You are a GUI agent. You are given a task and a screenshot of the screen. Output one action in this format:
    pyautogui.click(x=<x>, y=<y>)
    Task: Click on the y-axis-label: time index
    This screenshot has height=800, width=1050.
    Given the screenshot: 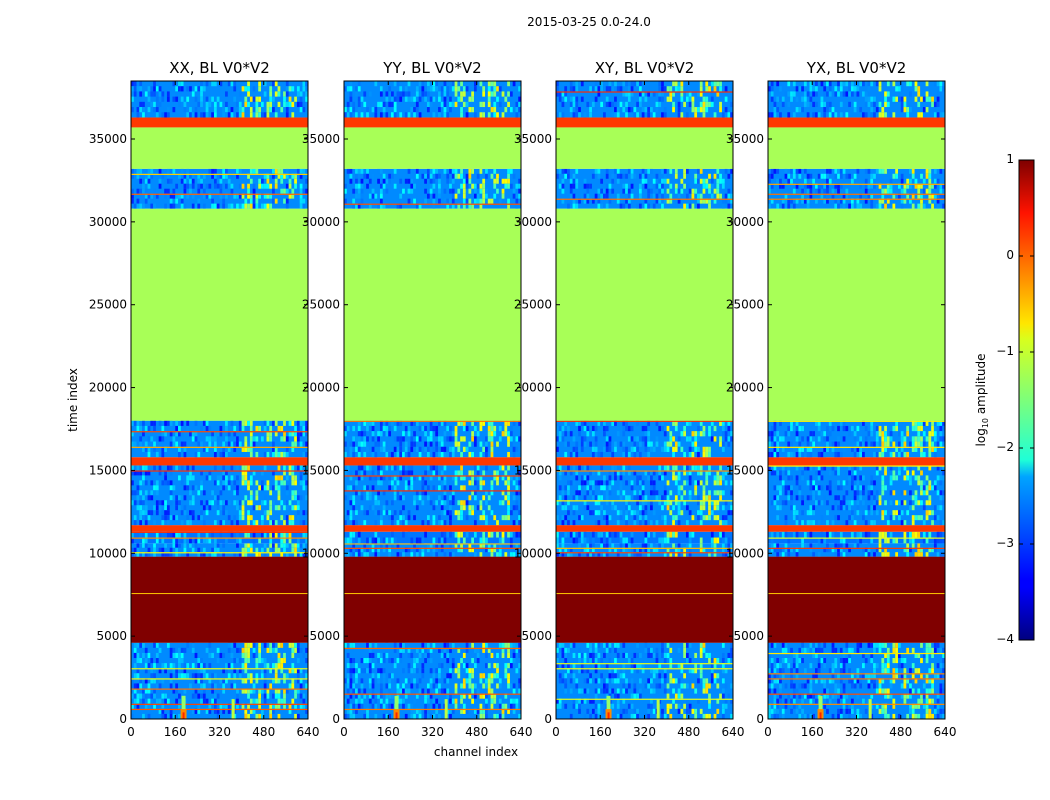 What is the action you would take?
    pyautogui.click(x=73, y=400)
    